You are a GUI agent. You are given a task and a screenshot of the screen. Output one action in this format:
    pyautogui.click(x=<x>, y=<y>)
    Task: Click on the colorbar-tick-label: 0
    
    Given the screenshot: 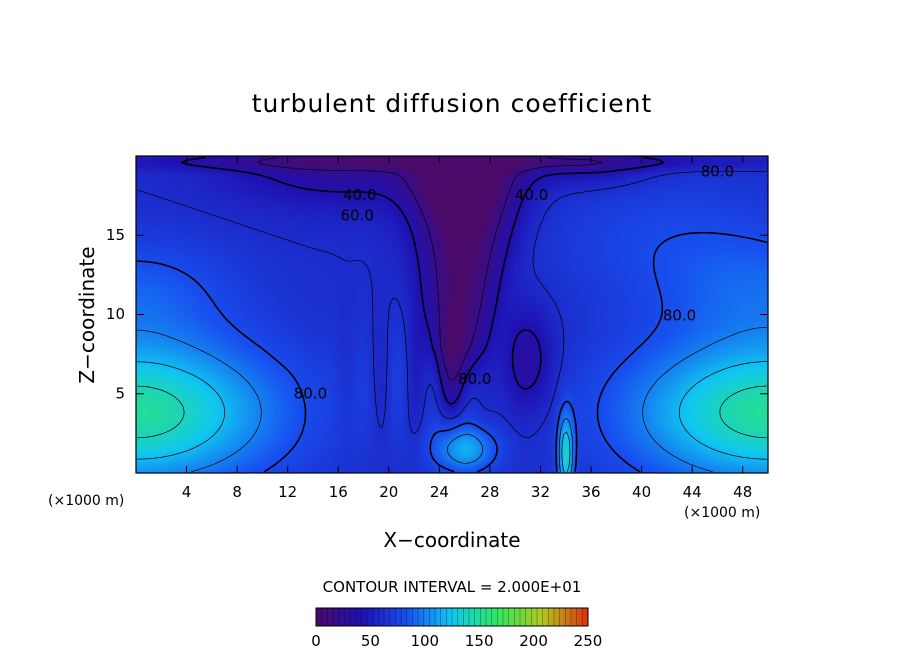 What is the action you would take?
    pyautogui.click(x=316, y=641)
    